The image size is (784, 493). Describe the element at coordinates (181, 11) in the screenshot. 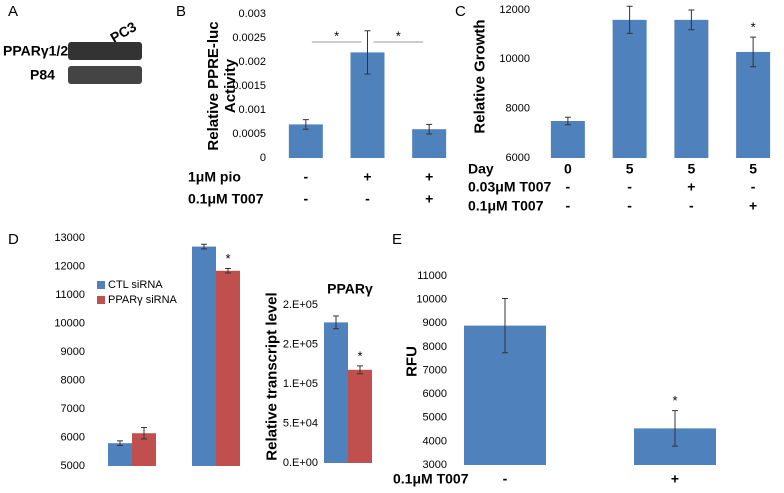

I see `panel-letter: B` at that location.